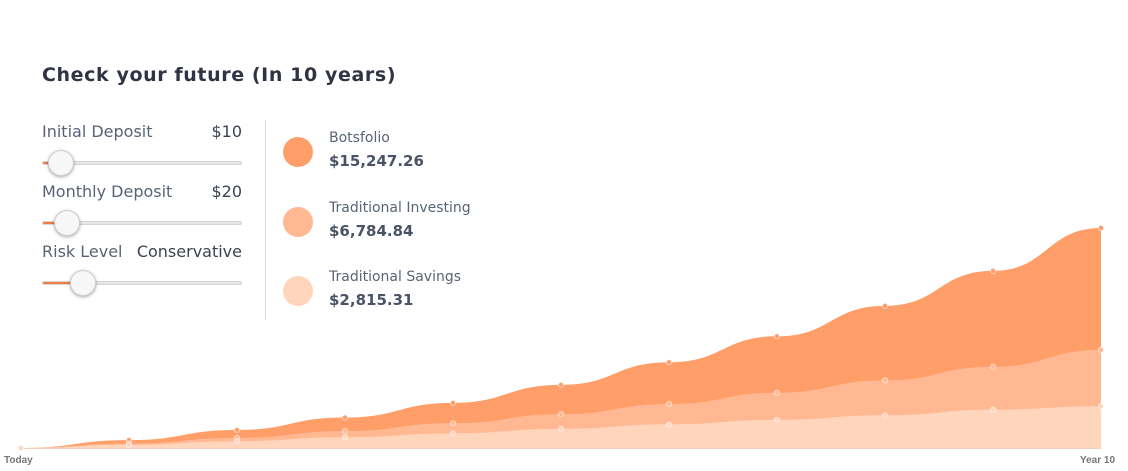 This screenshot has width=1128, height=471. I want to click on monthly-deposit-slider-track, so click(142, 223).